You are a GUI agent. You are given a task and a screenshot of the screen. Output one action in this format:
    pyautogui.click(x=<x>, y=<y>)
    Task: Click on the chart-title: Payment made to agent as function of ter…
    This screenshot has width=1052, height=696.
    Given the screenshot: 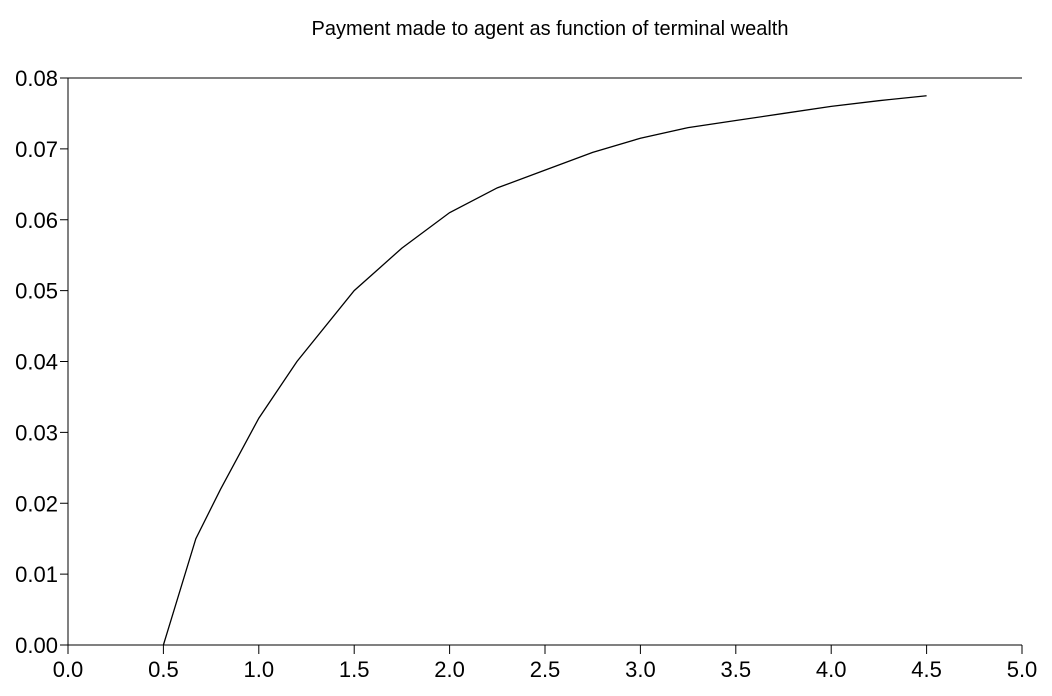 What is the action you would take?
    pyautogui.click(x=550, y=29)
    